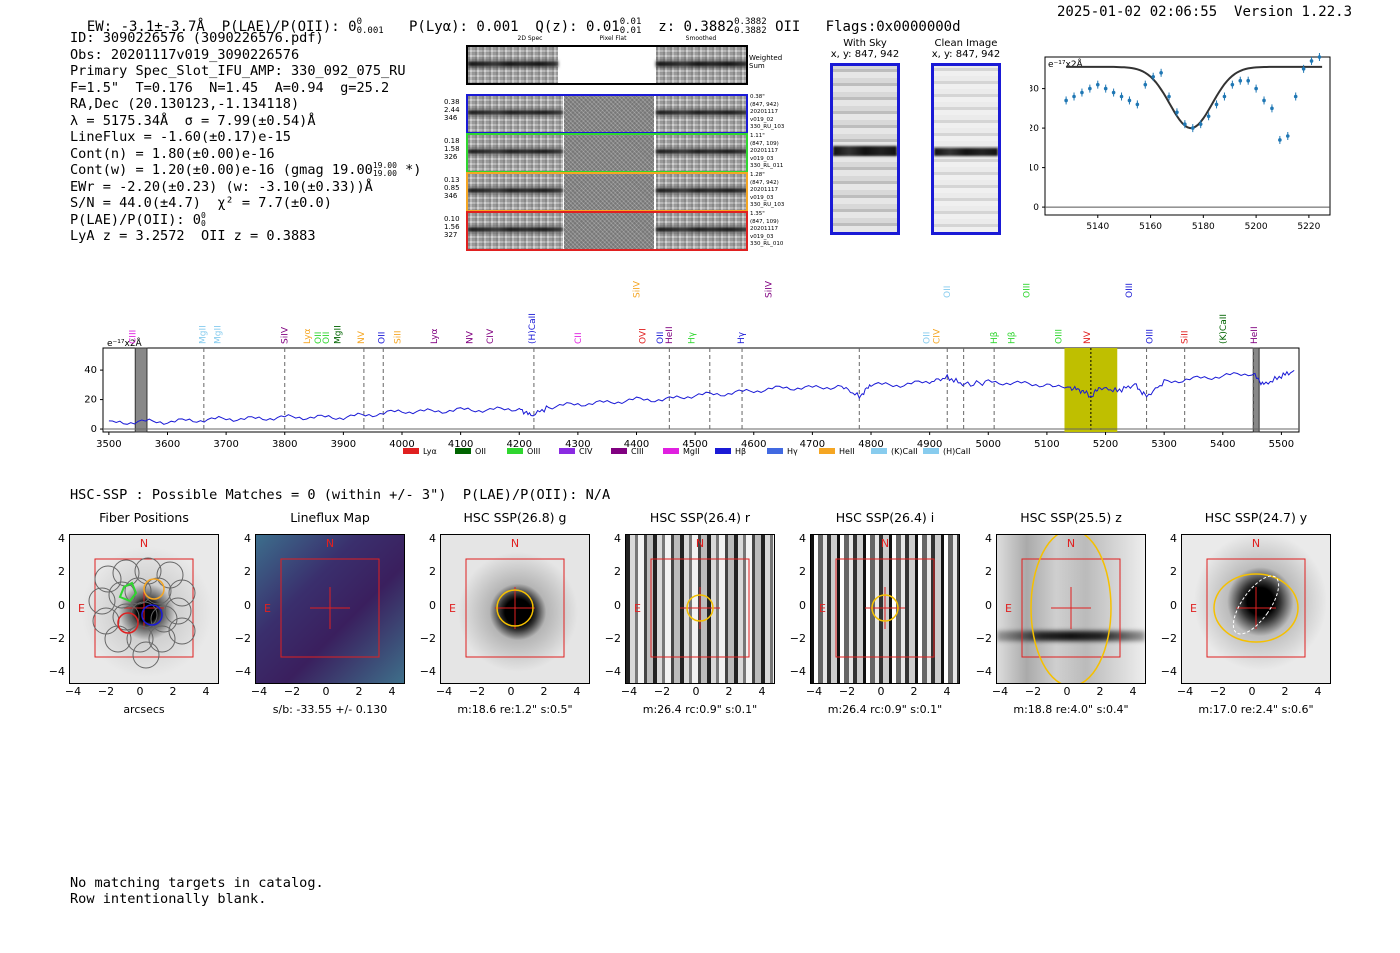 The height and width of the screenshot is (953, 1400). Describe the element at coordinates (1130, 290) in the screenshot. I see `line-id-label: OIII` at that location.